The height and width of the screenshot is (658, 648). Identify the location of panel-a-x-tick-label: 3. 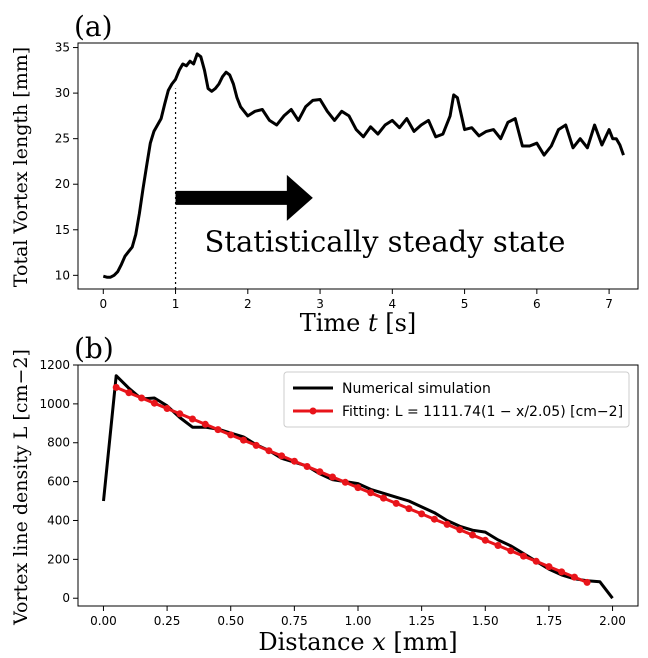
(320, 304).